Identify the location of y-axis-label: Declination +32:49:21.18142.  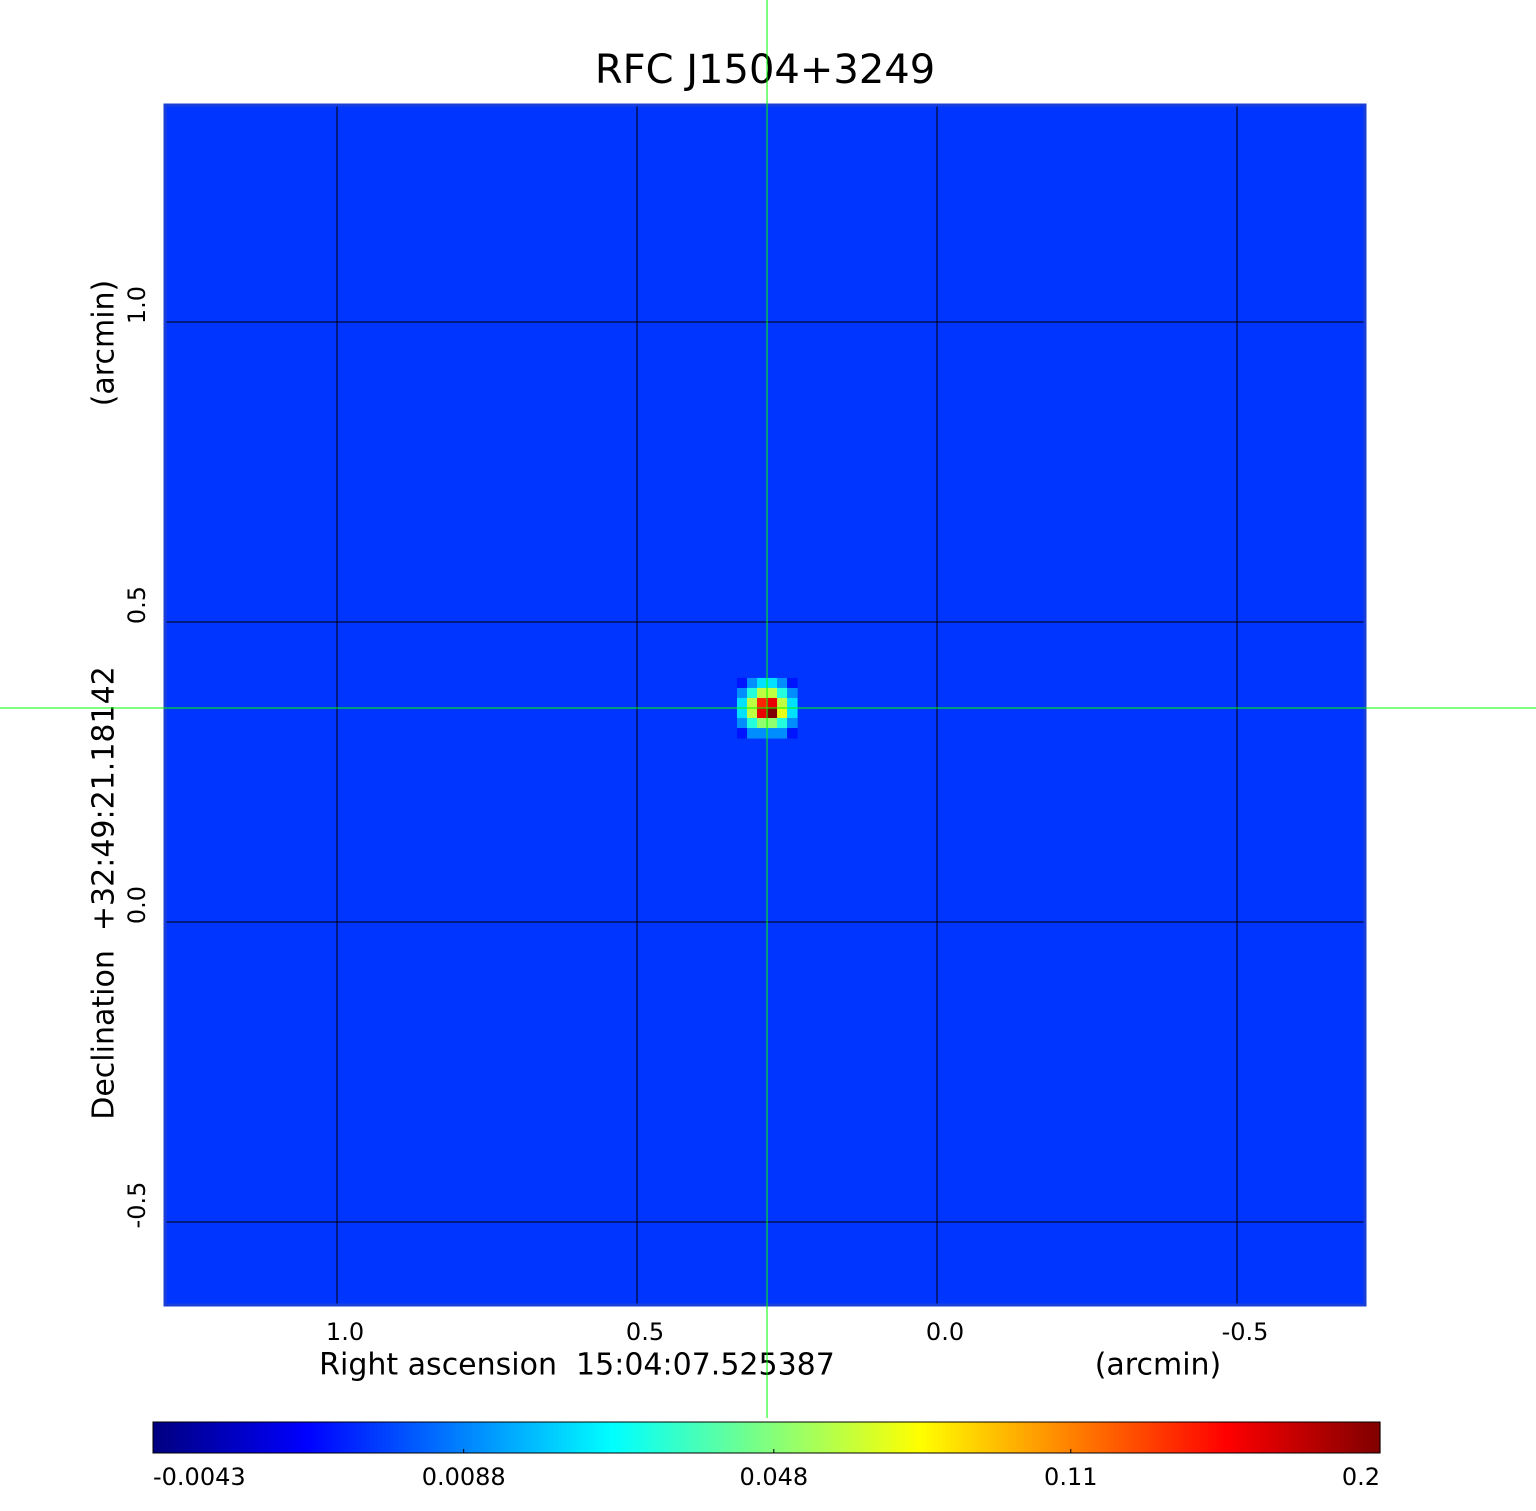
(104, 893).